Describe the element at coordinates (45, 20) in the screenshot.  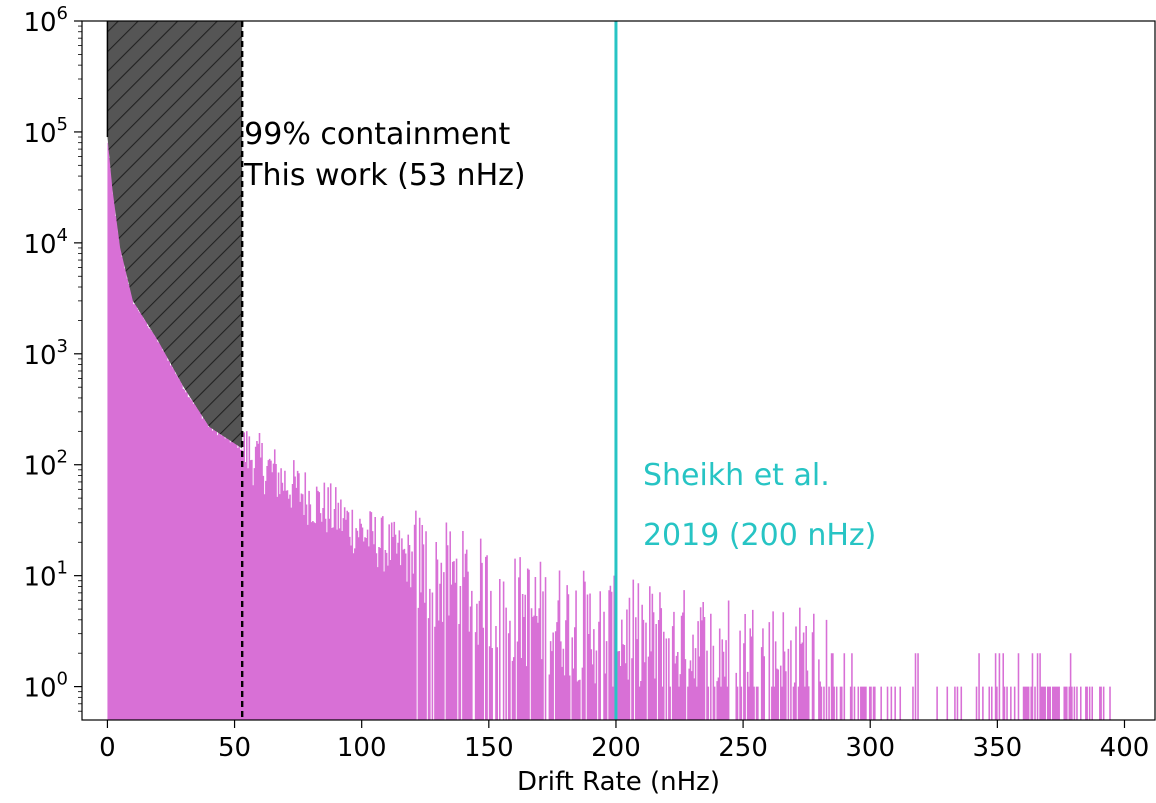
I see `y-tick-label: 10⁶` at that location.